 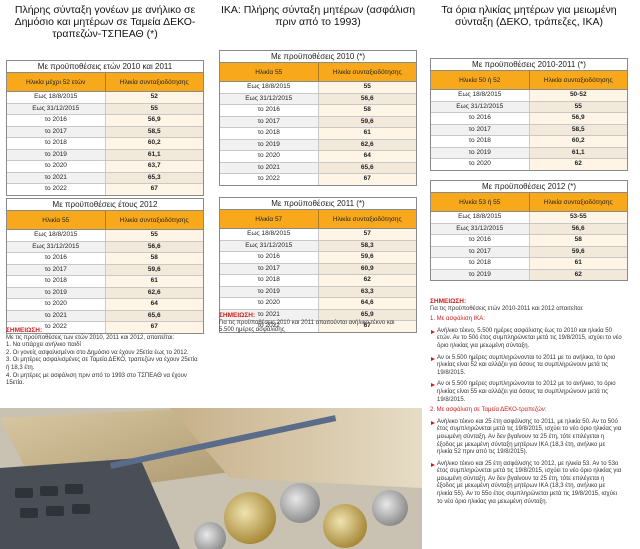 What do you see at coordinates (529, 274) in the screenshot?
I see `table-row: το 2019 62` at bounding box center [529, 274].